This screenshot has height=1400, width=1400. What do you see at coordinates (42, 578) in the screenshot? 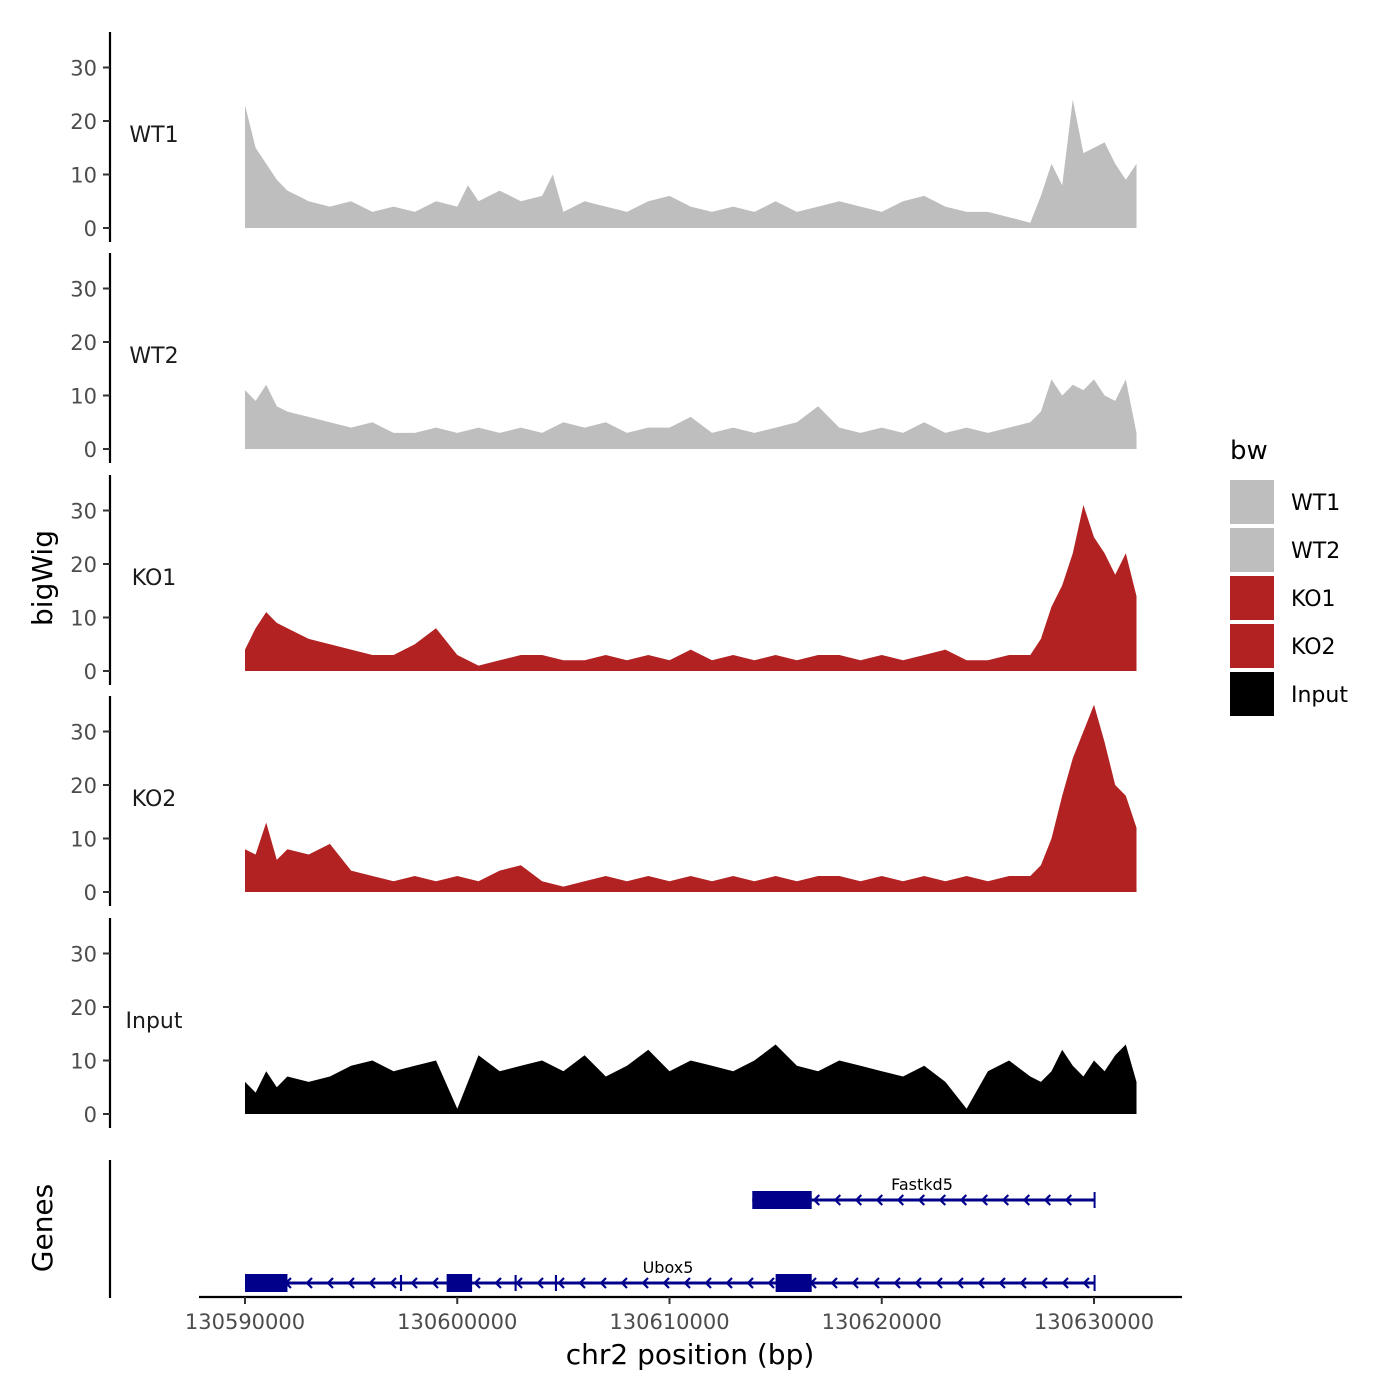
I see `y-axis-title: bigWig` at bounding box center [42, 578].